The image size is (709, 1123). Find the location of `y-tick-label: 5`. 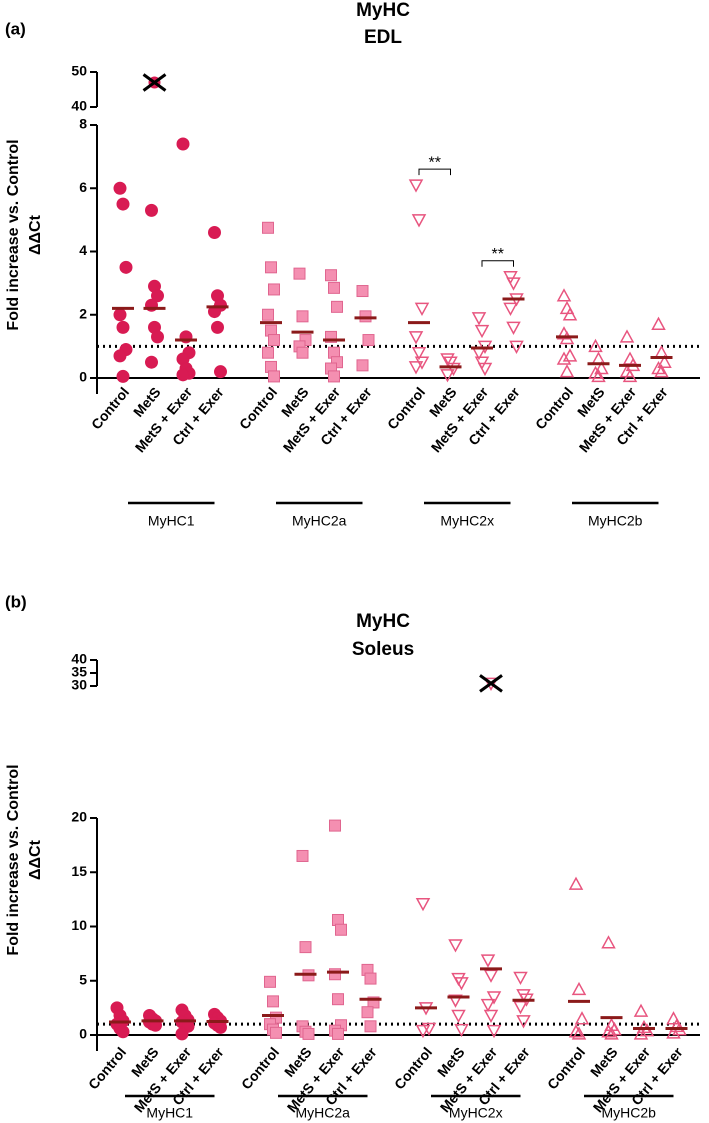

y-tick-label: 5 is located at coordinates (83, 979).